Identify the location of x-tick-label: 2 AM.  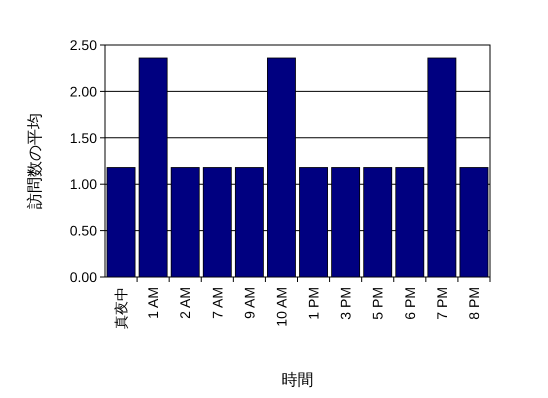
(185, 303).